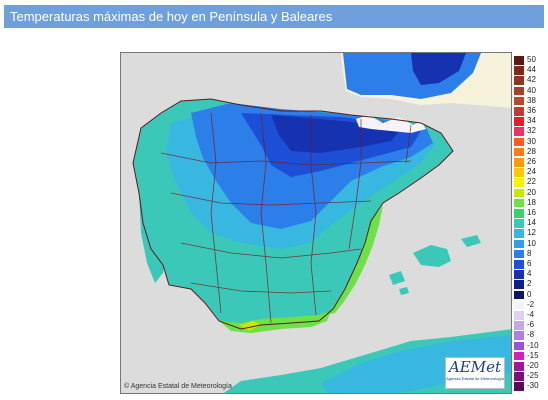  I want to click on legend-label: 18, so click(531, 202).